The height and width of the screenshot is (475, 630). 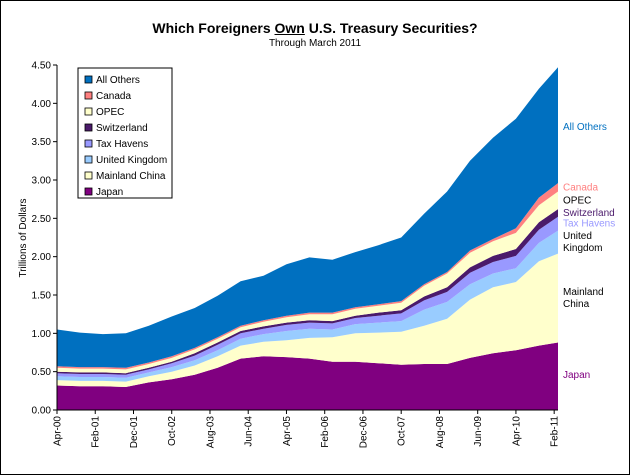 What do you see at coordinates (583, 292) in the screenshot?
I see `end-label-line: Mainland` at bounding box center [583, 292].